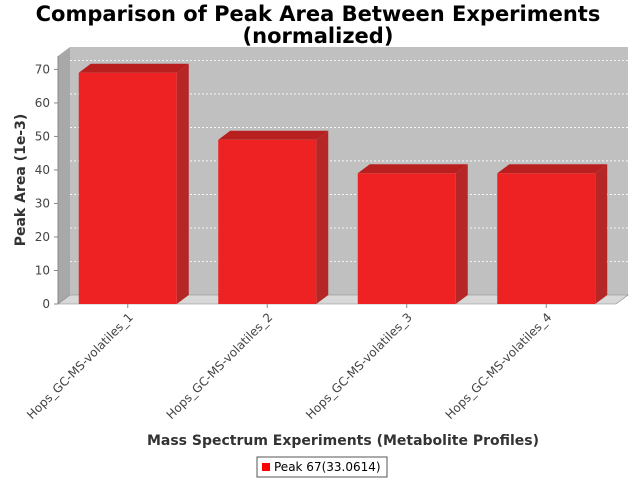 This screenshot has height=480, width=640. I want to click on y-tick-label: 30, so click(42, 203).